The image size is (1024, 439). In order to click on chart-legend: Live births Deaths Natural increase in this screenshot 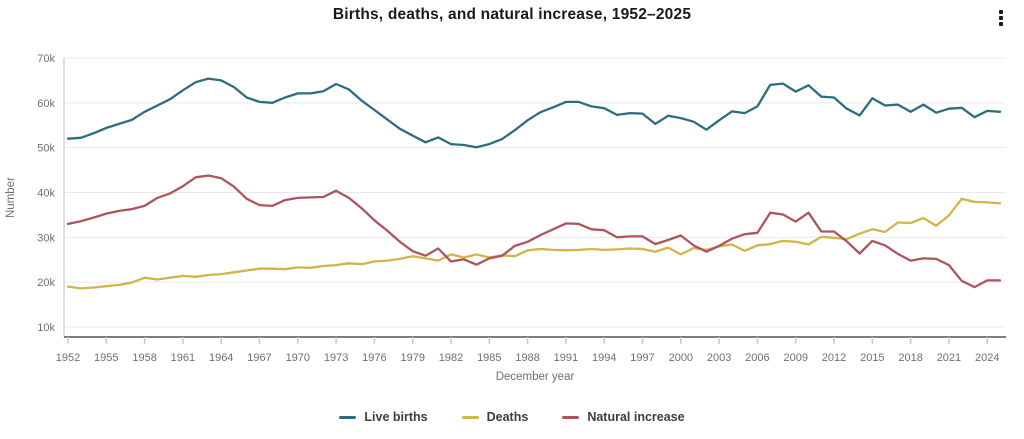, I will do `click(512, 417)`.